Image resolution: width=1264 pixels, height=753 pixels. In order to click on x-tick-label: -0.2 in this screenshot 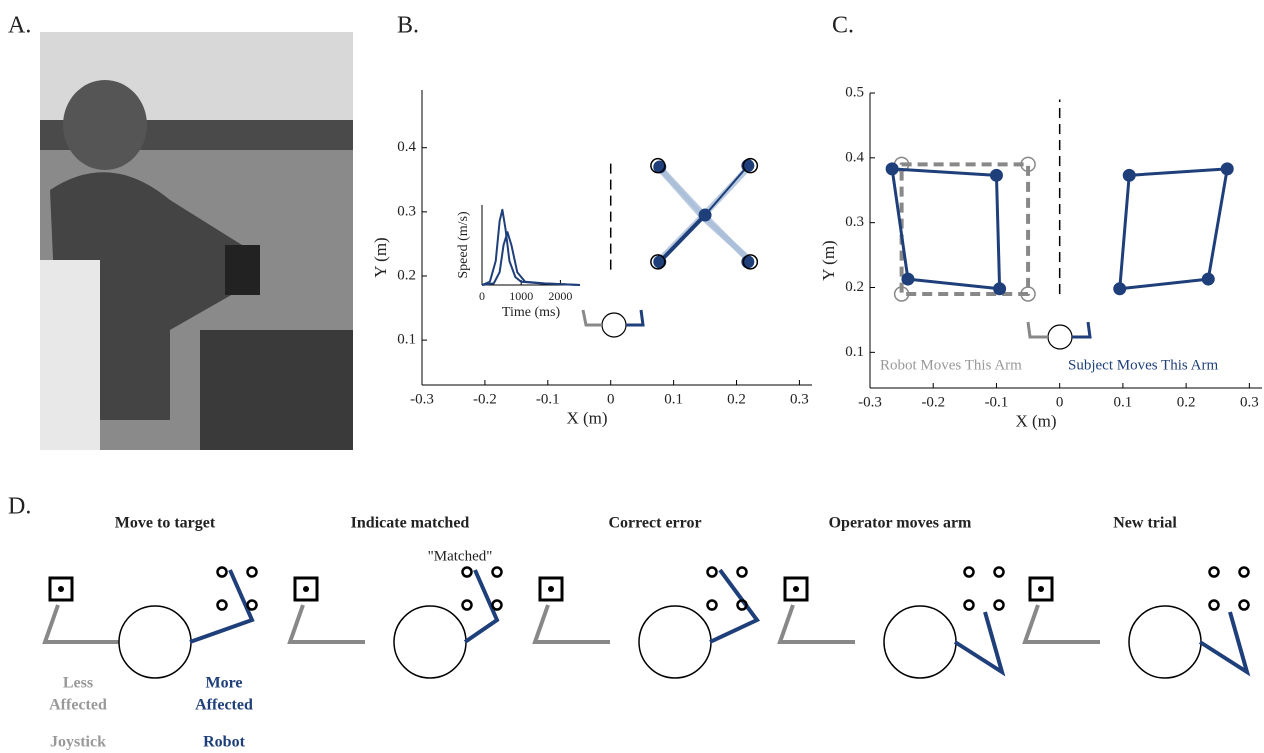, I will do `click(933, 402)`.